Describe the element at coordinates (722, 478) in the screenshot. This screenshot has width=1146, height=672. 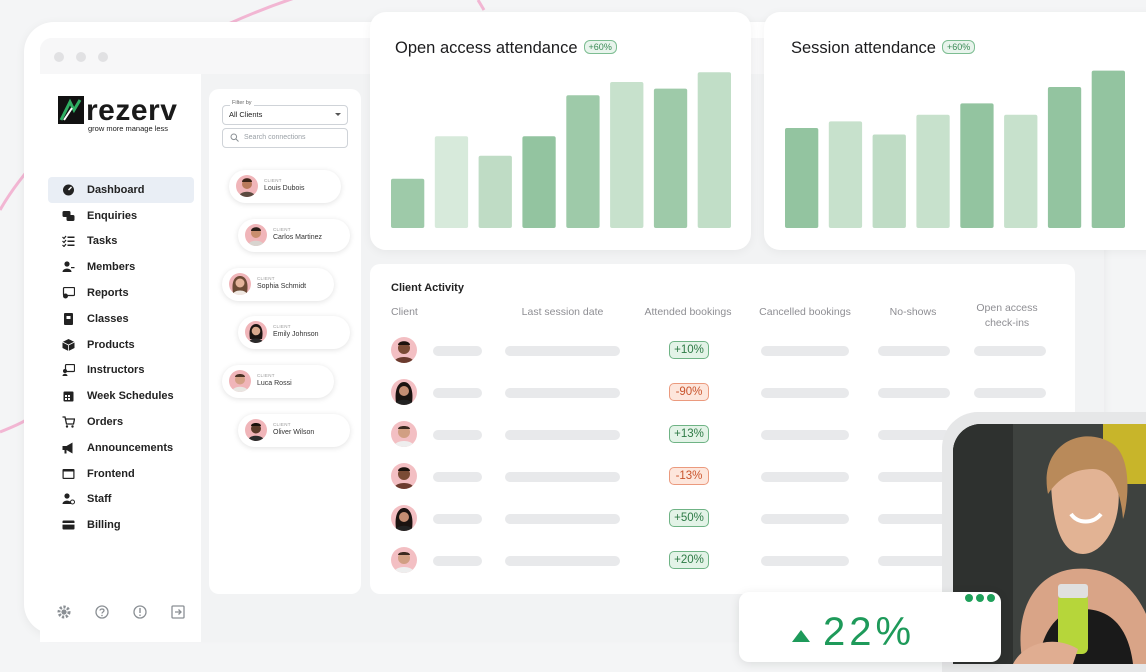
I see `table-row: -13%` at that location.